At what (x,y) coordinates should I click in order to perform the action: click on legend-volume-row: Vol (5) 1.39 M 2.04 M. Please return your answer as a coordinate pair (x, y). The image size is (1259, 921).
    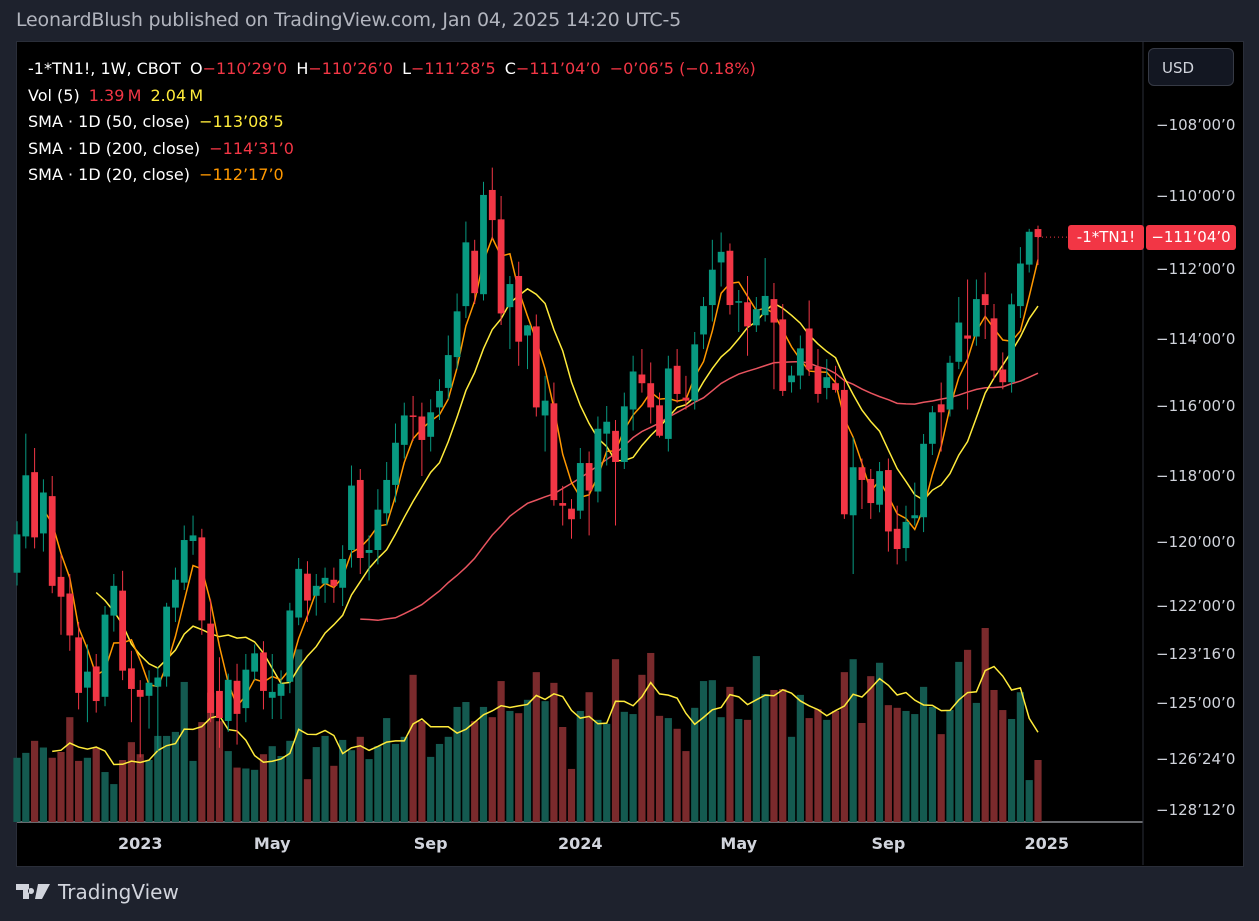
    Looking at the image, I should click on (392, 96).